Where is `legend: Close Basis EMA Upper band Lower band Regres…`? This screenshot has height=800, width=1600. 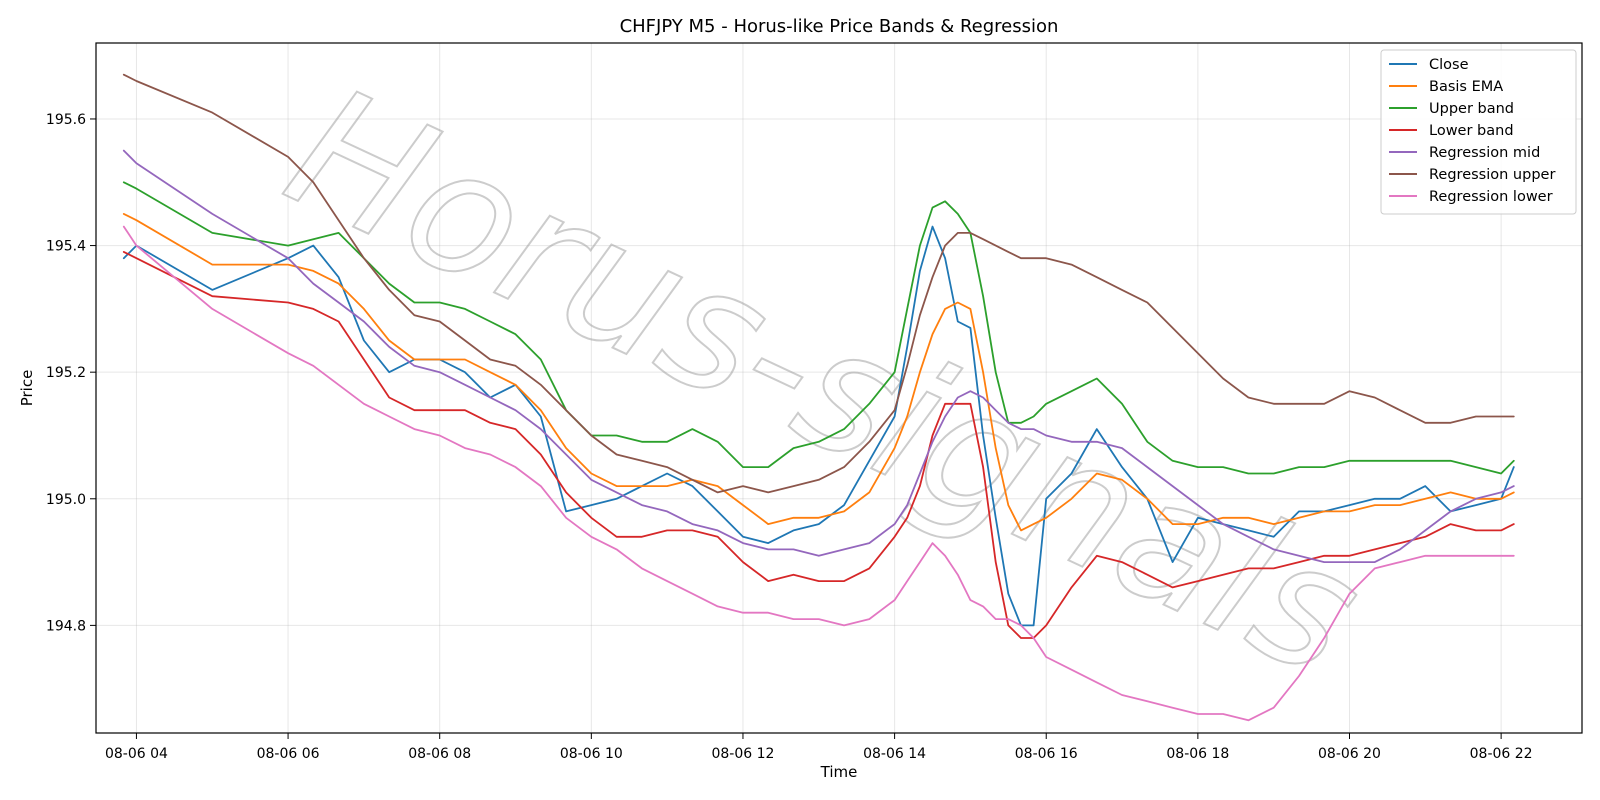
legend: Close Basis EMA Upper band Lower band Regres… is located at coordinates (1478, 132).